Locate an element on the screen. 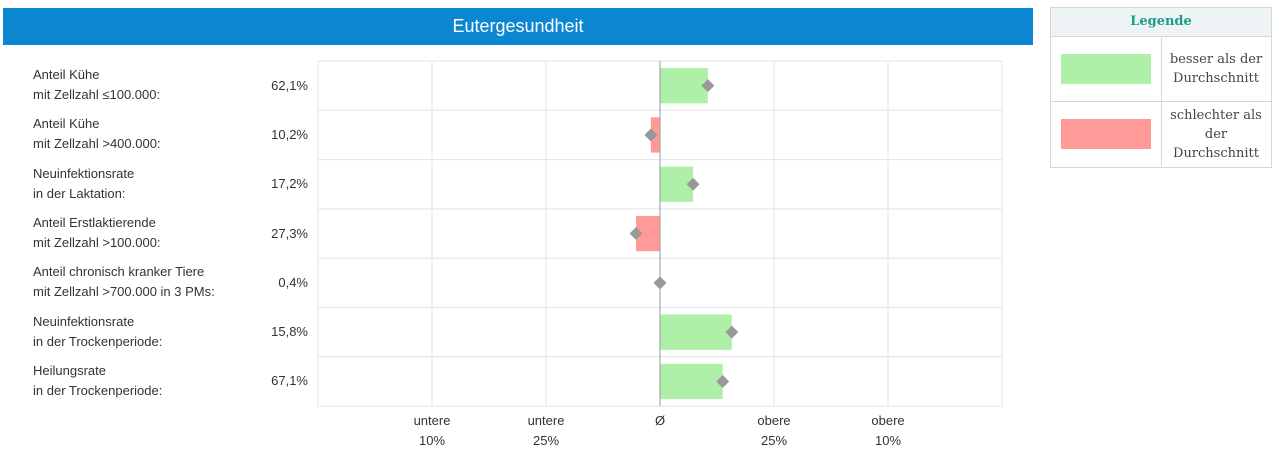 This screenshot has height=460, width=1279. x-tick-label: Ø is located at coordinates (660, 421).